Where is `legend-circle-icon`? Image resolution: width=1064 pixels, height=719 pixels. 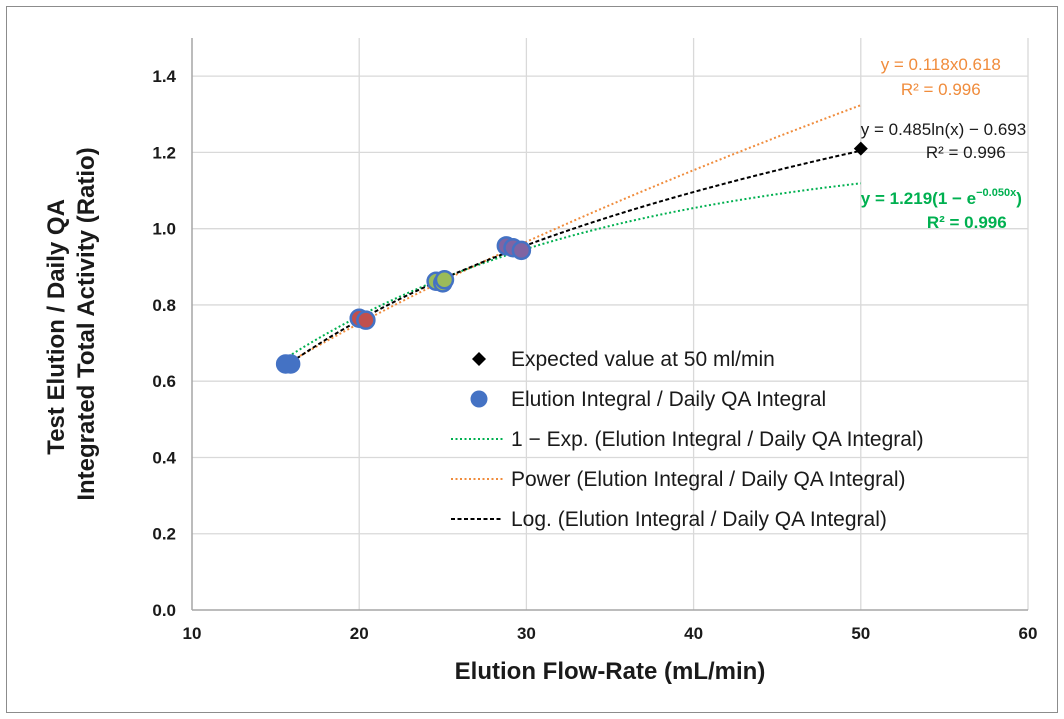
legend-circle-icon is located at coordinates (479, 399).